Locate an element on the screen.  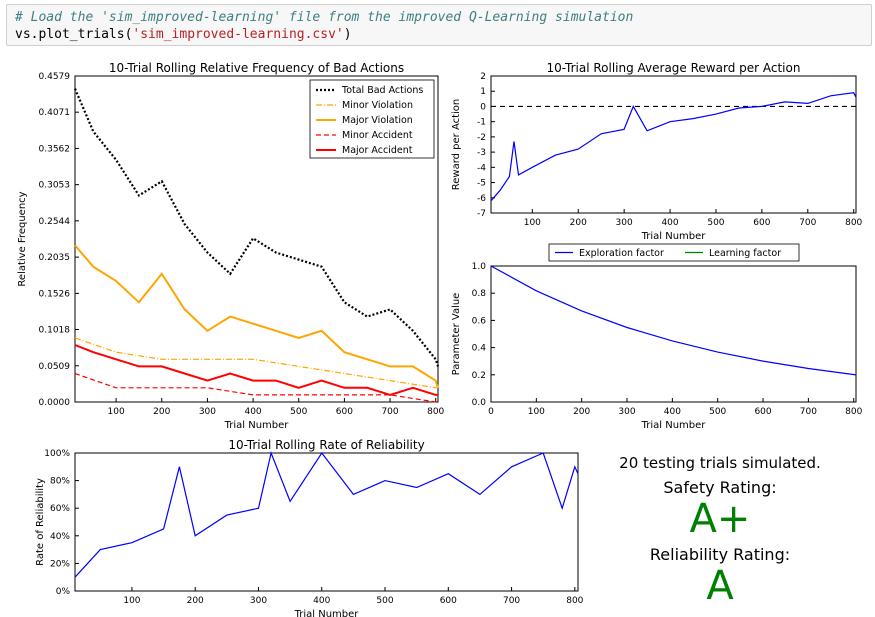
bad-actions-ytick-label: 0.1018 is located at coordinates (55, 331).